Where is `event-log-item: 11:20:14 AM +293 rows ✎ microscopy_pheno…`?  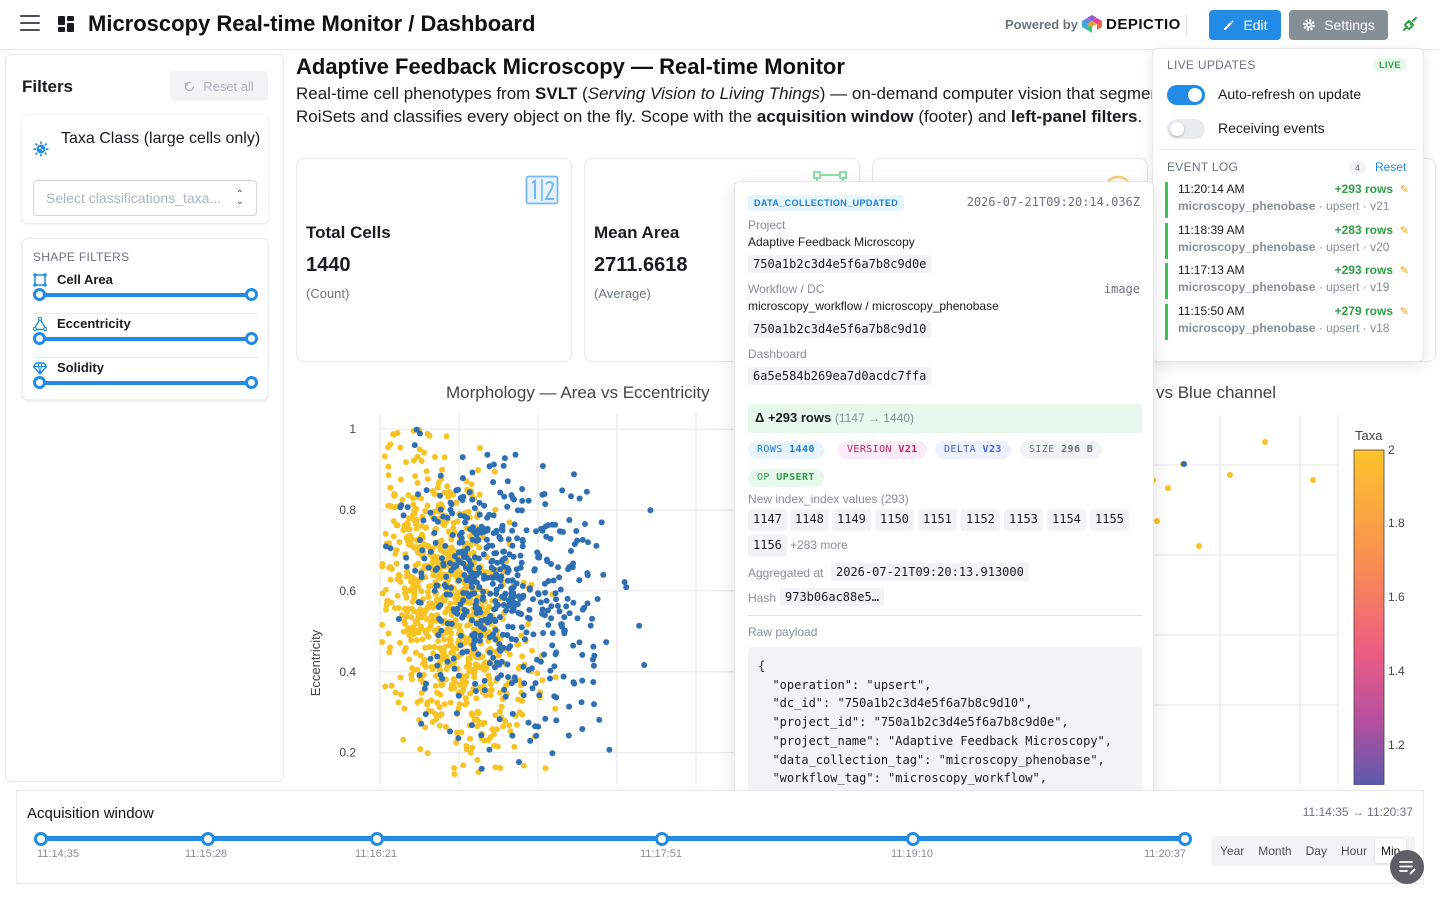
event-log-item: 11:20:14 AM +293 rows ✎ microscopy_pheno… is located at coordinates (1287, 200).